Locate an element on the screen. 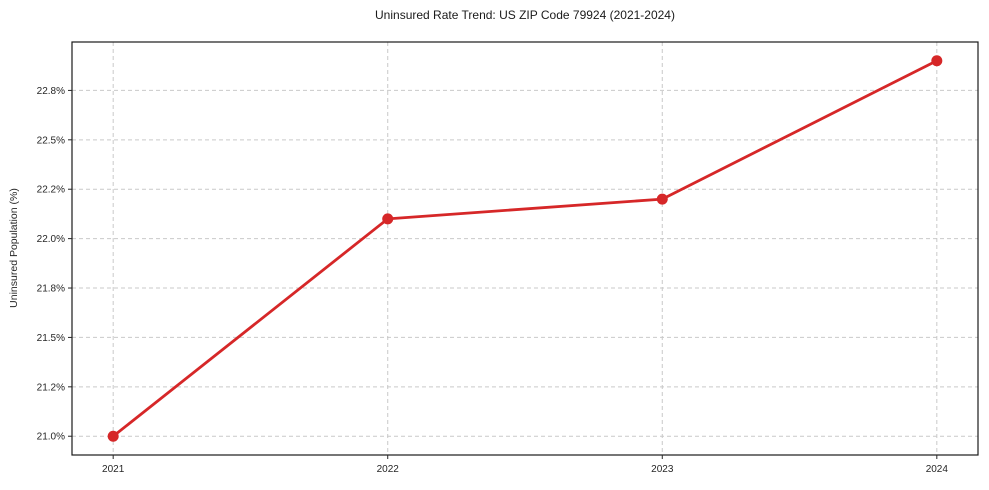 This screenshot has height=490, width=989. x-tick-label: 2024 is located at coordinates (937, 469).